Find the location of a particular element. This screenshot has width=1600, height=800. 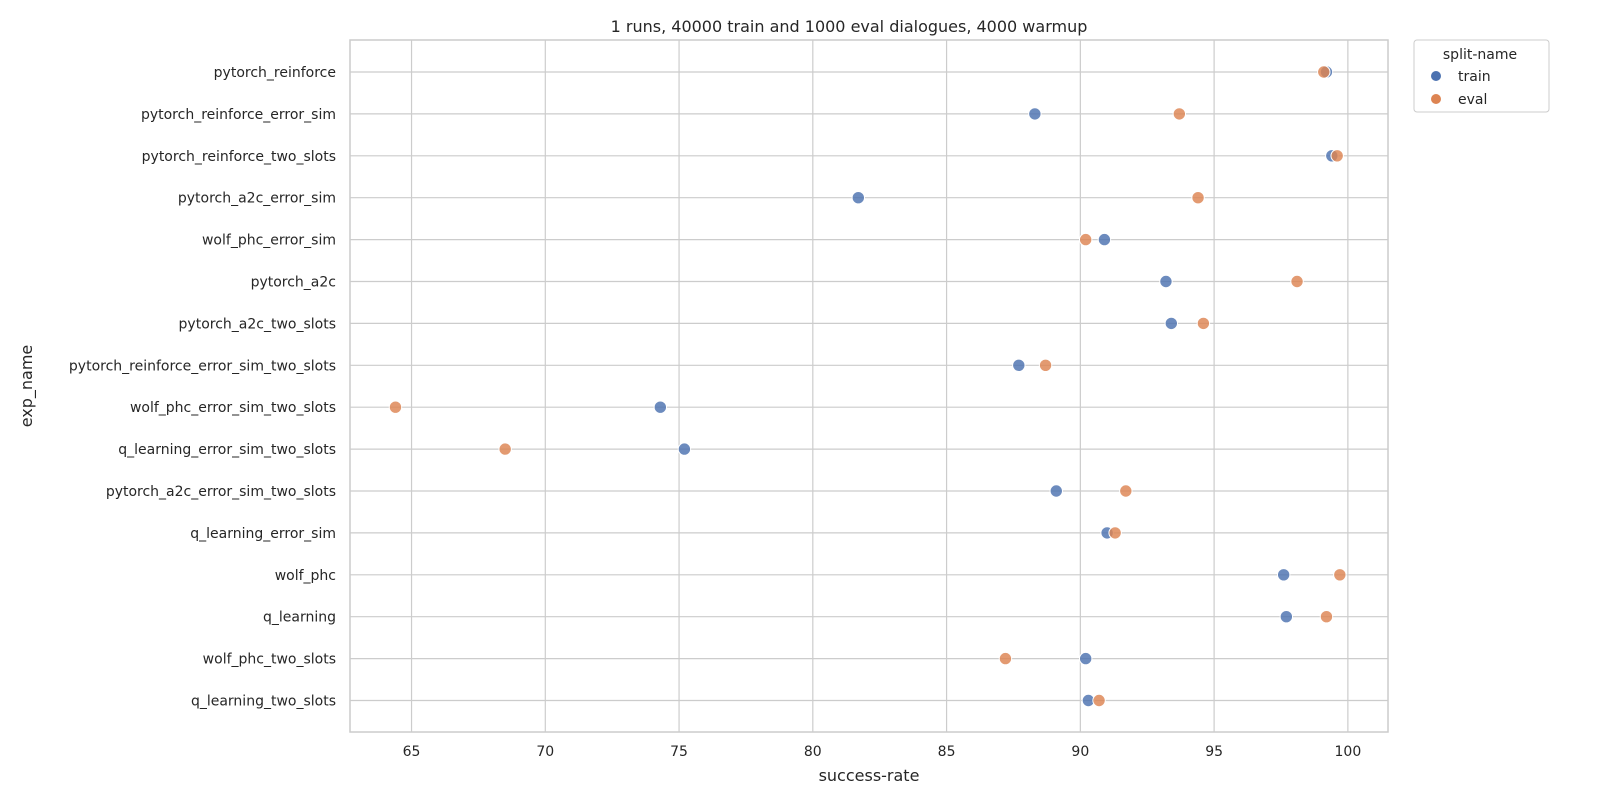

x-tick-label: 90 is located at coordinates (1080, 752).